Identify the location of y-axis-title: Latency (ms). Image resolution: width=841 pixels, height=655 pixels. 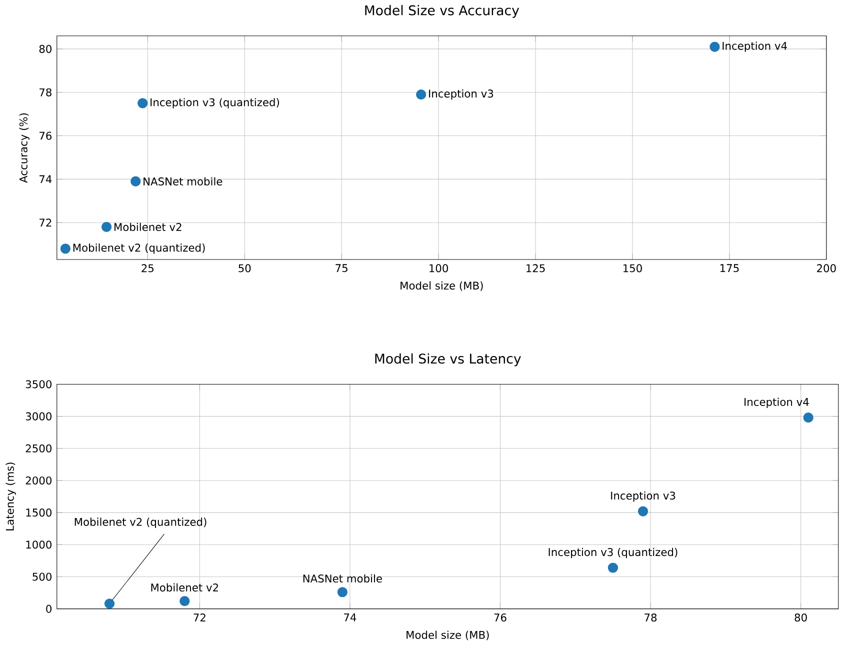
(11, 496).